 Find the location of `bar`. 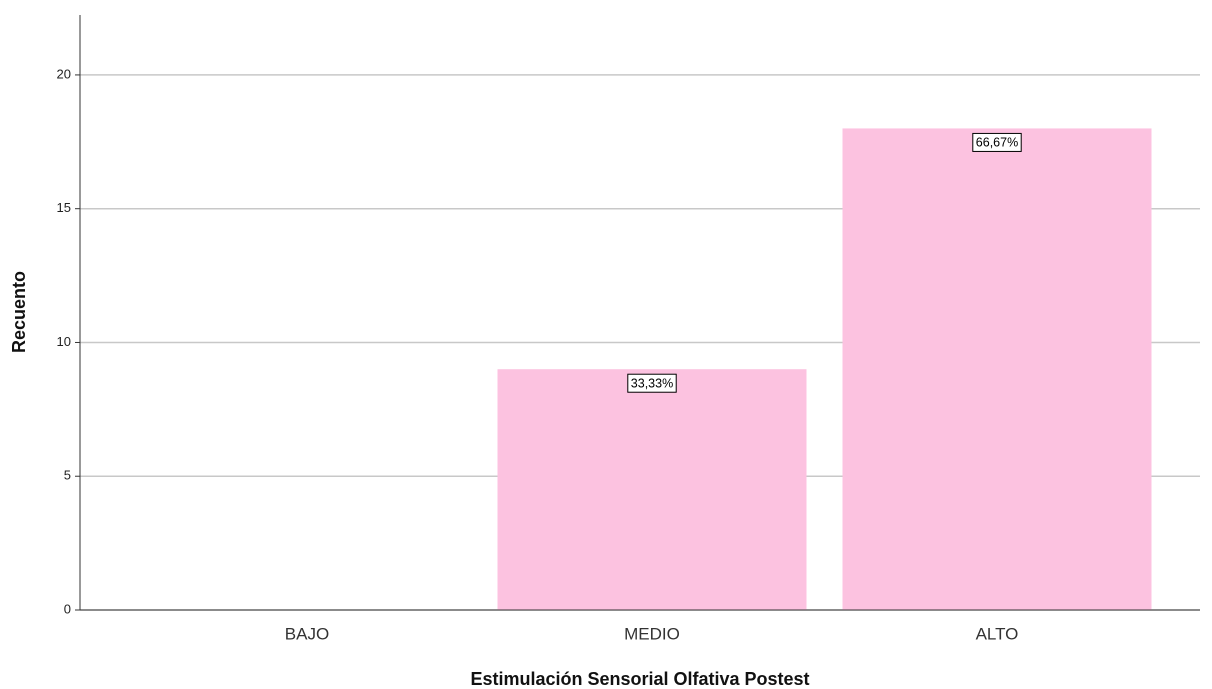

bar is located at coordinates (652, 489).